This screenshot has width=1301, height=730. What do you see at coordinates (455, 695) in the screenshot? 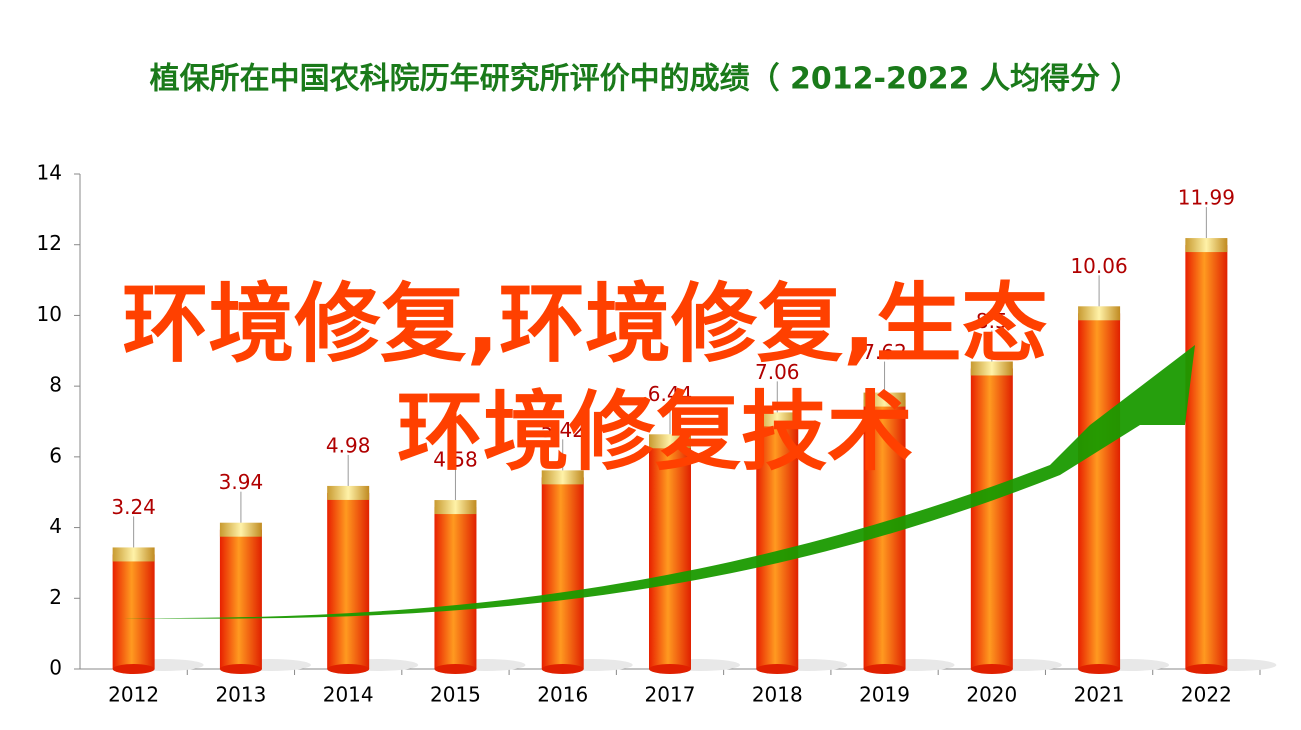
I see `x-tick-label: 2015` at bounding box center [455, 695].